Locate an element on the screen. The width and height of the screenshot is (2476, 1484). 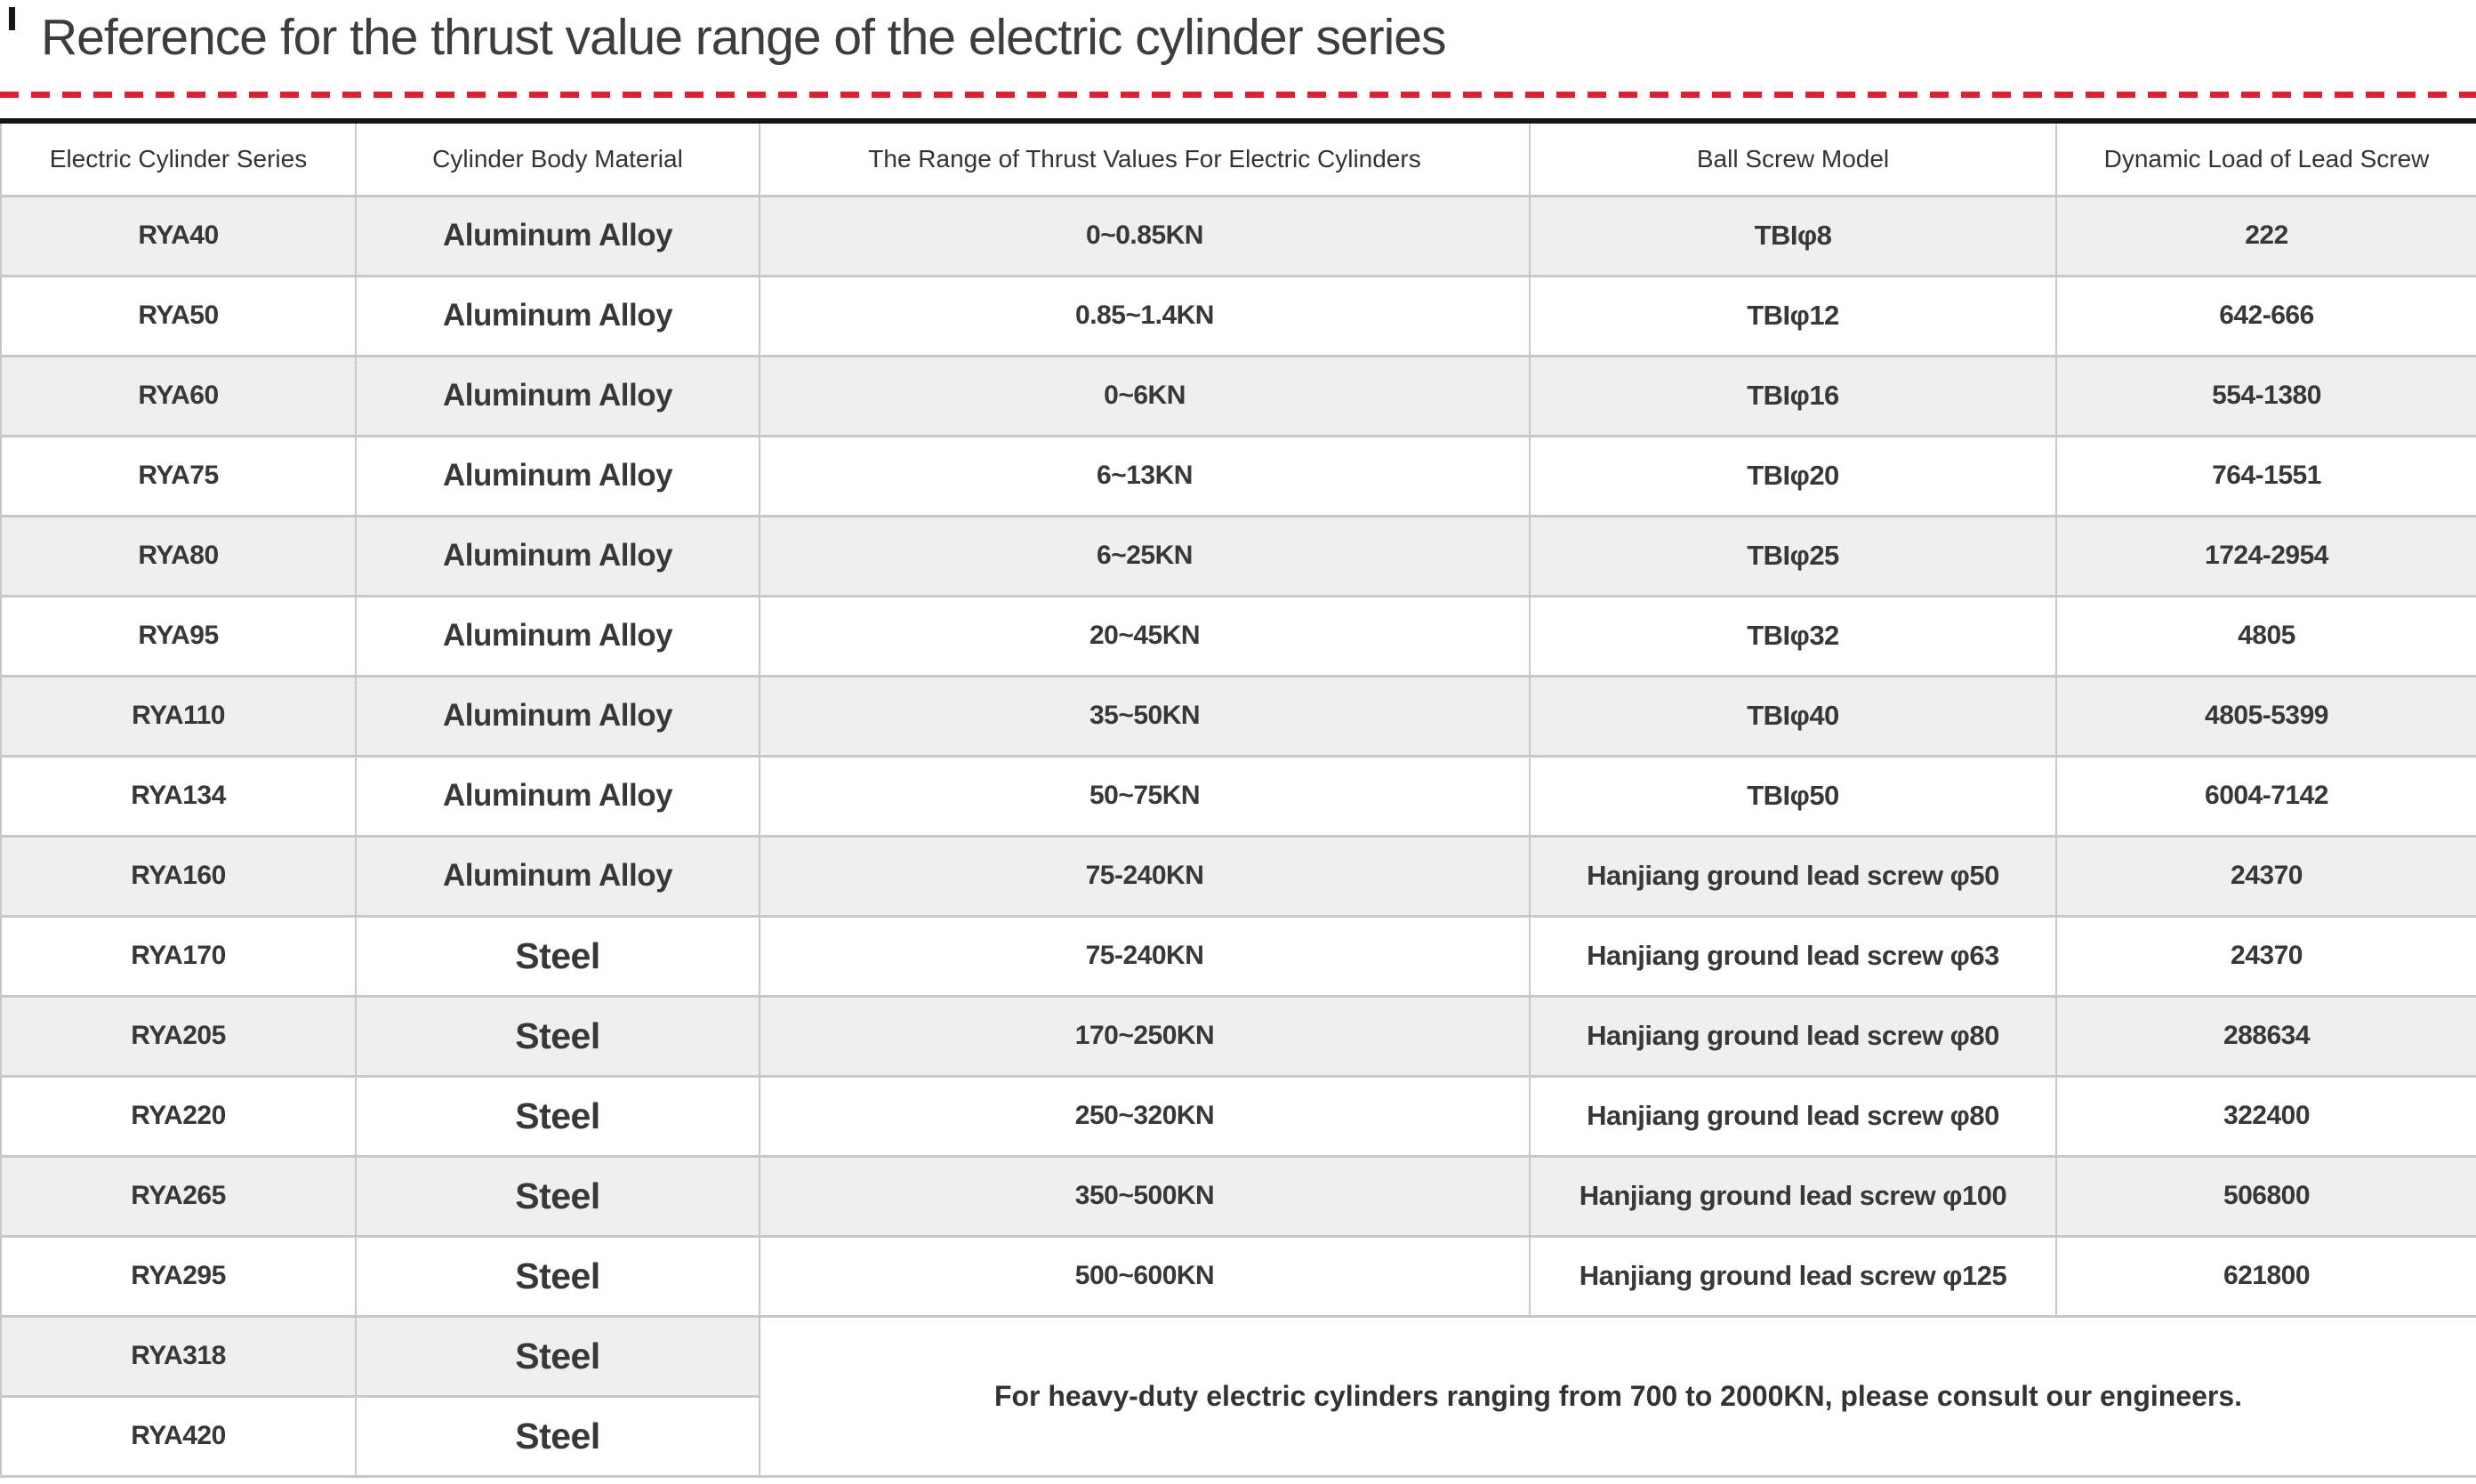
cell-load: 642-666 is located at coordinates (2265, 315).